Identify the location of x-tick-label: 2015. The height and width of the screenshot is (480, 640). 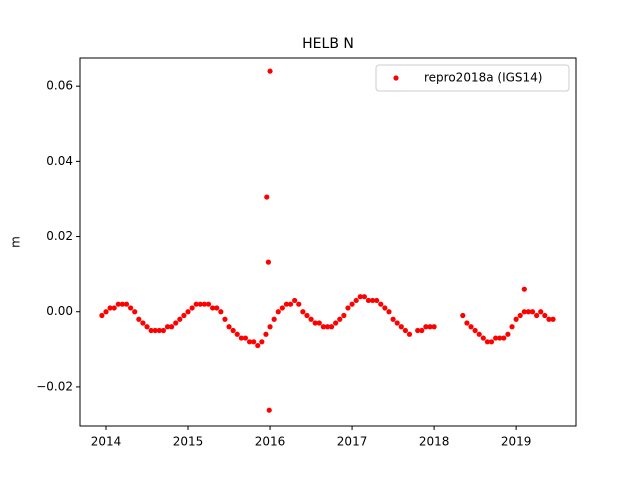
(188, 442).